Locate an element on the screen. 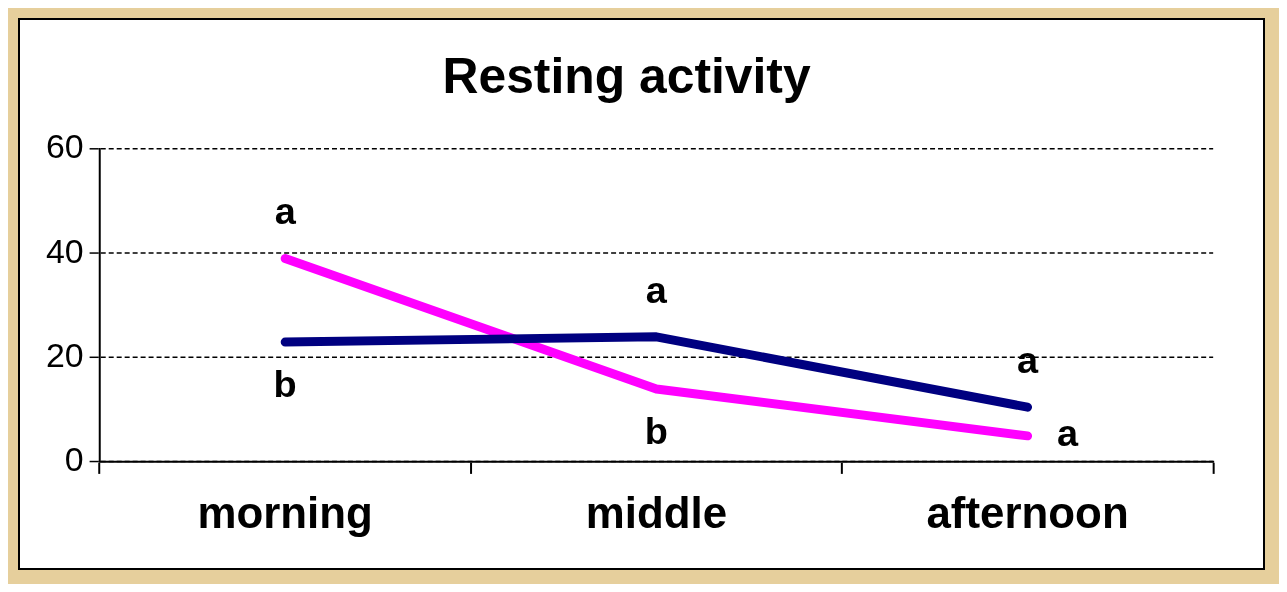 This screenshot has width=1287, height=592. y-tick-label: 0 is located at coordinates (74, 459).